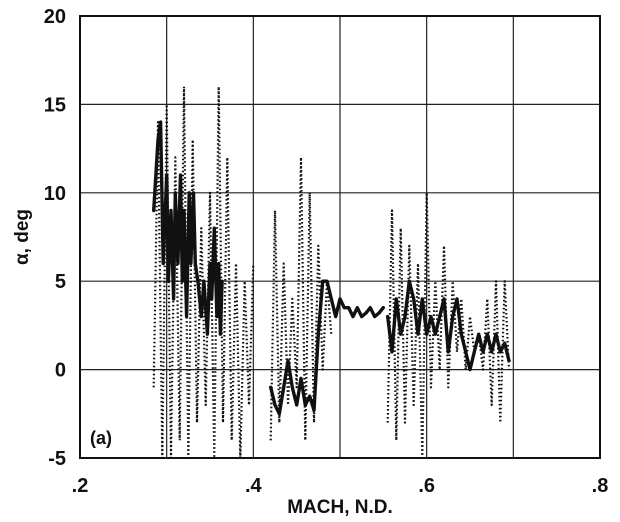  Describe the element at coordinates (60, 282) in the screenshot. I see `y-tick-label: 5` at that location.